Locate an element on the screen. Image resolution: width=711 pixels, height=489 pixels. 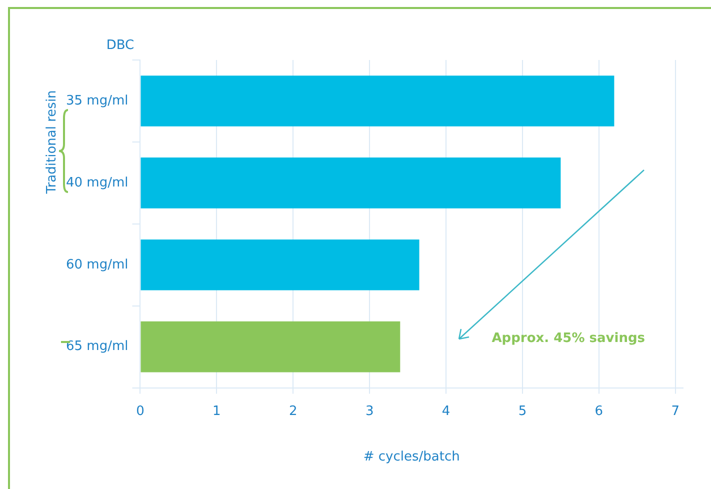
y-tick-label: 60 mg/ml is located at coordinates (97, 264).